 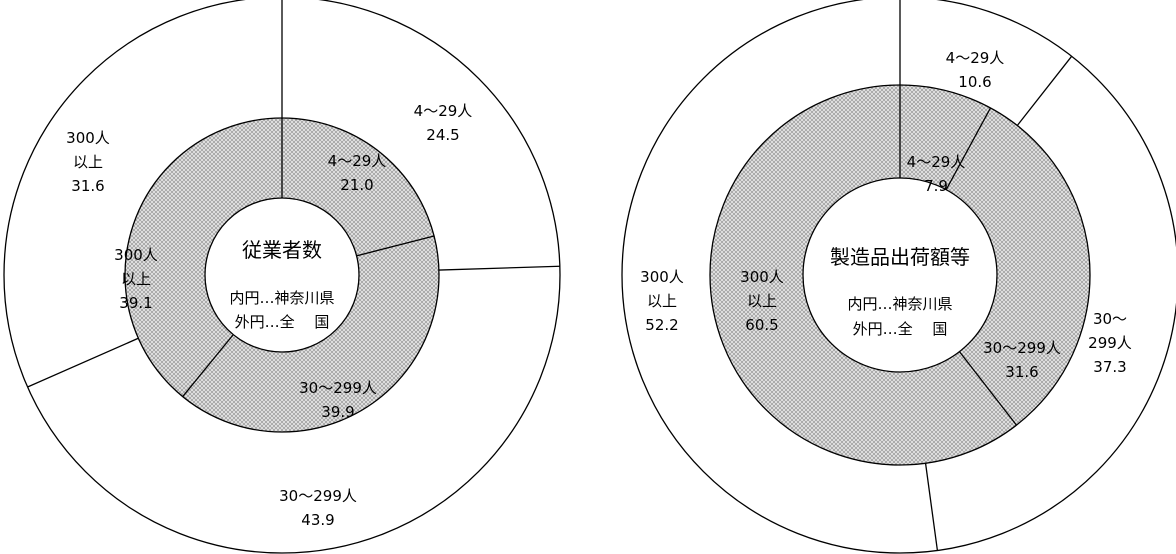 I want to click on outer-slice-label-1-line-0: 30～299人, so click(x=318, y=496).